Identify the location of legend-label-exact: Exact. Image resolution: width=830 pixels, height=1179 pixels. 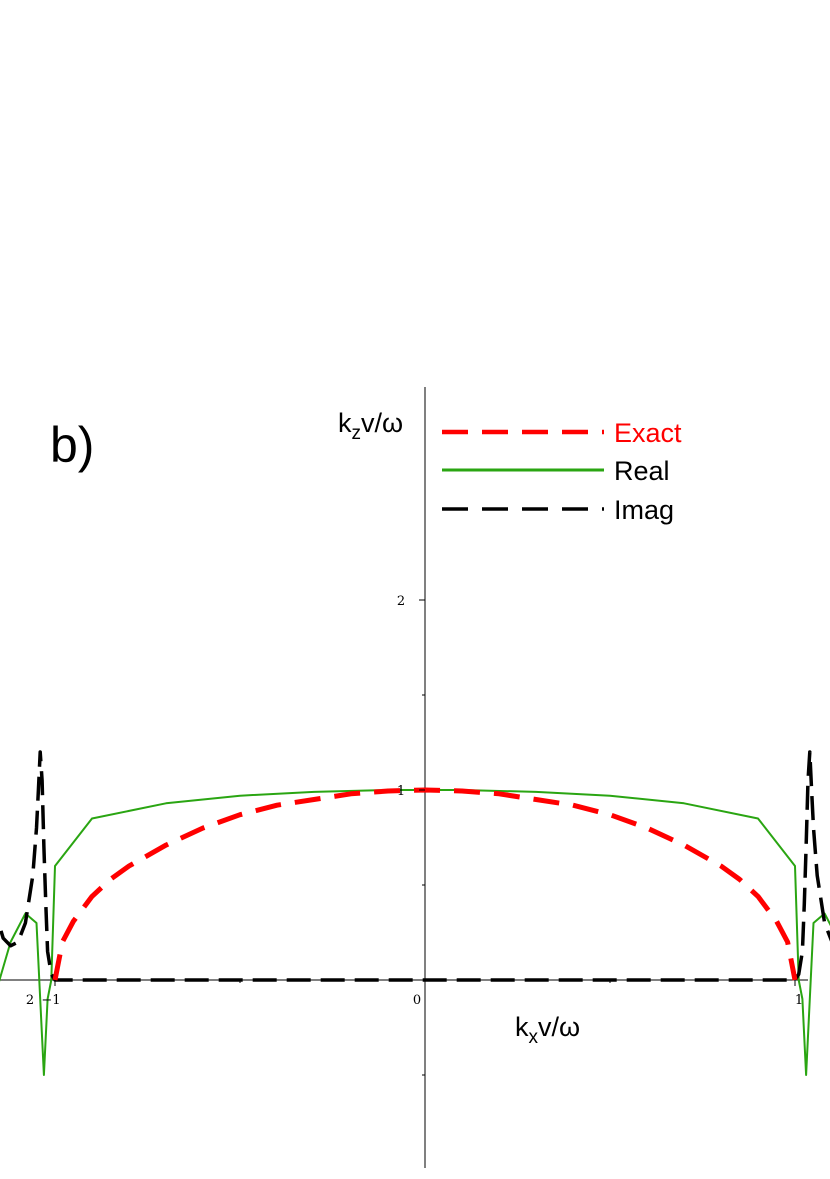
(648, 433).